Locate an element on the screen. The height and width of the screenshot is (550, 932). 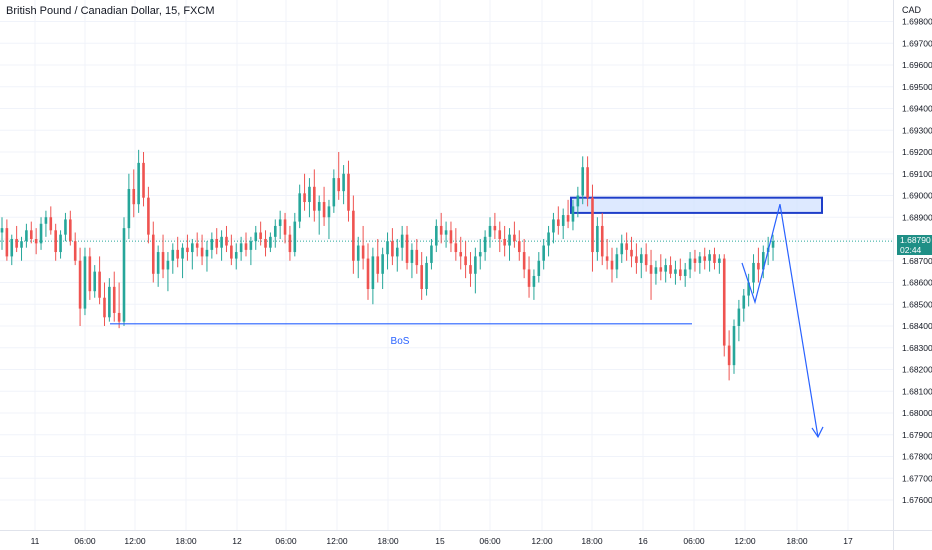
supply-zone is located at coordinates (696, 205).